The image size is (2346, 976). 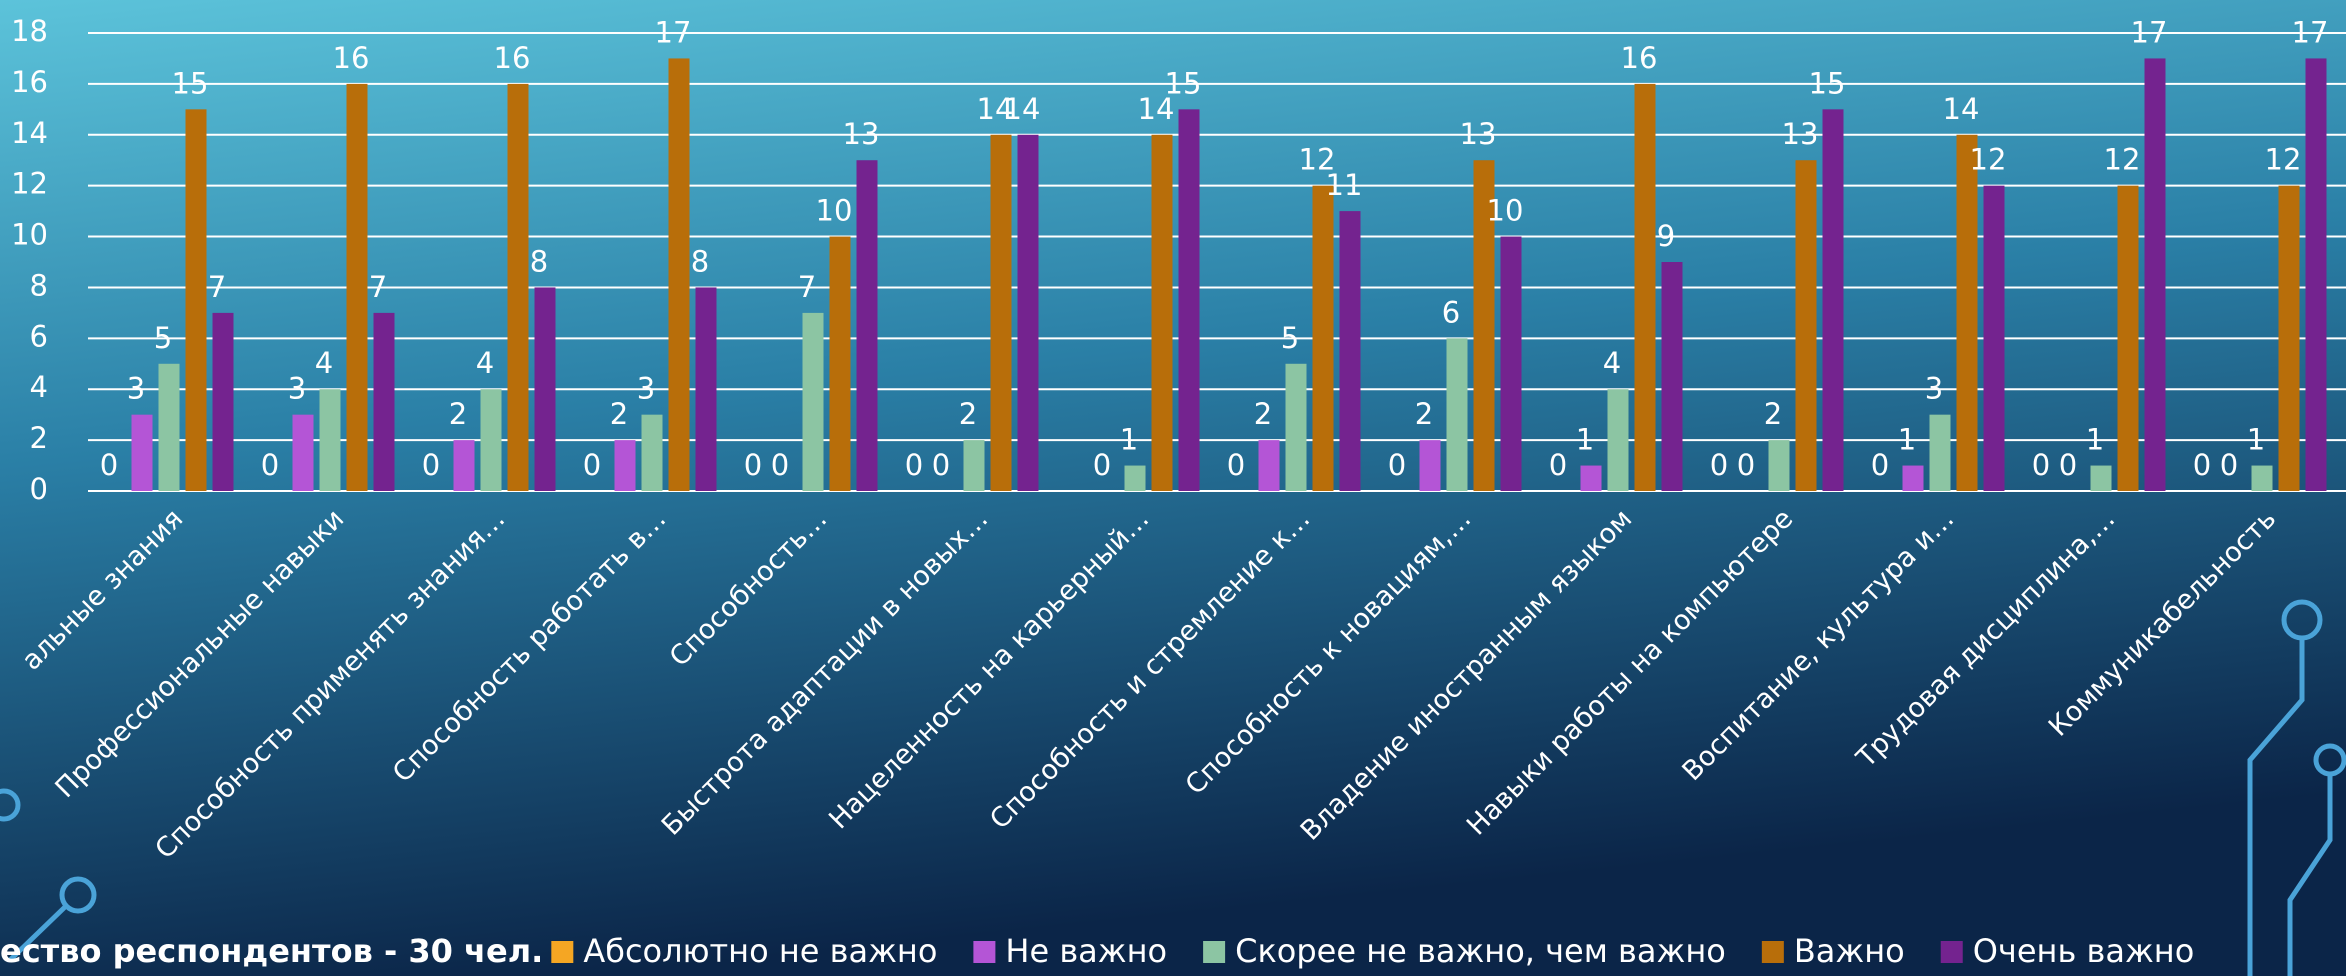 I want to click on data-label: 5, so click(x=163, y=338).